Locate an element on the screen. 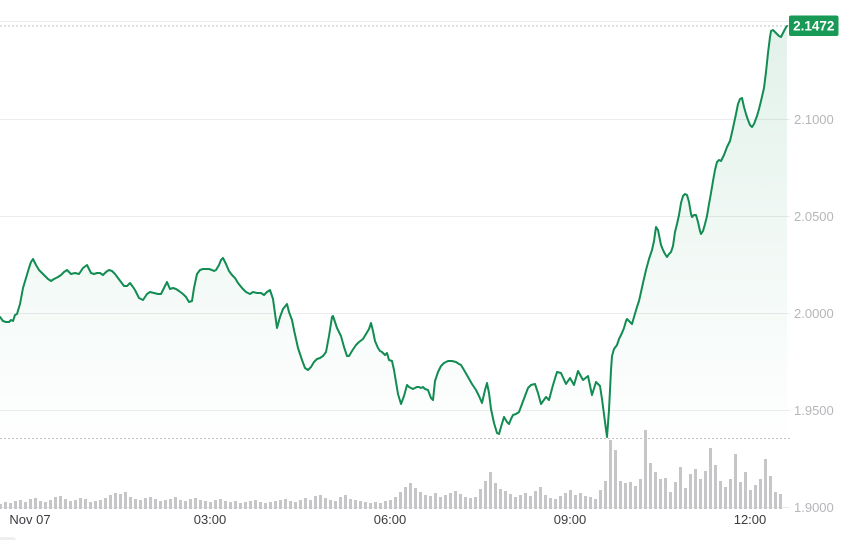 The width and height of the screenshot is (854, 540). svg-text: 2.0000 is located at coordinates (814, 313).